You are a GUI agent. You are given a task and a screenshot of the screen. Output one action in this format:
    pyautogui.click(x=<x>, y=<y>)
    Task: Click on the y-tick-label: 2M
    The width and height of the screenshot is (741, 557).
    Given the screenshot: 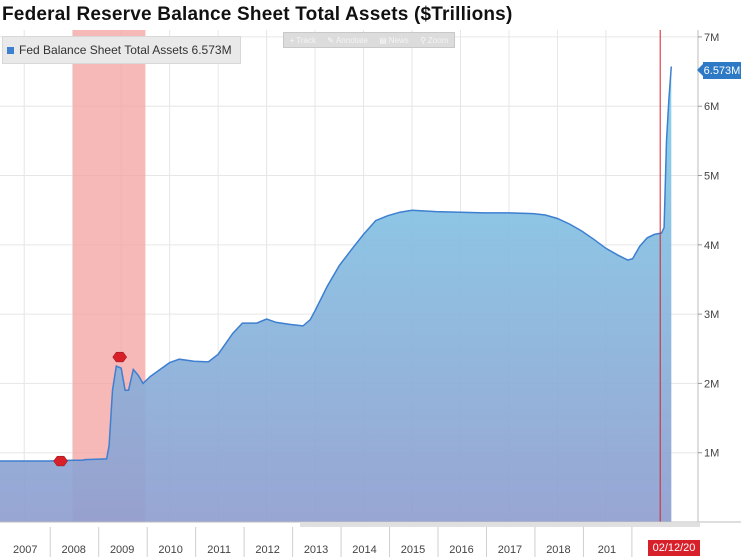 What is the action you would take?
    pyautogui.click(x=711, y=384)
    